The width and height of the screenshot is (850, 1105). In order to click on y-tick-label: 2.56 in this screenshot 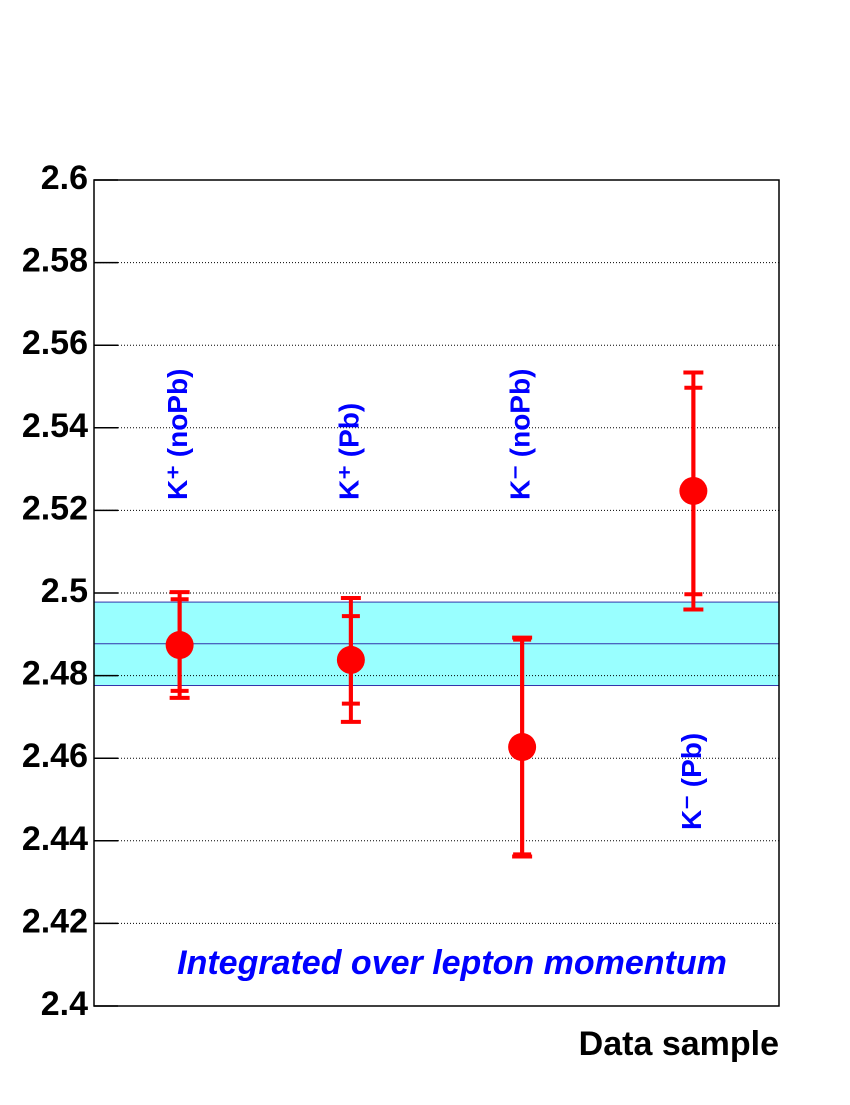, I will do `click(55, 343)`.